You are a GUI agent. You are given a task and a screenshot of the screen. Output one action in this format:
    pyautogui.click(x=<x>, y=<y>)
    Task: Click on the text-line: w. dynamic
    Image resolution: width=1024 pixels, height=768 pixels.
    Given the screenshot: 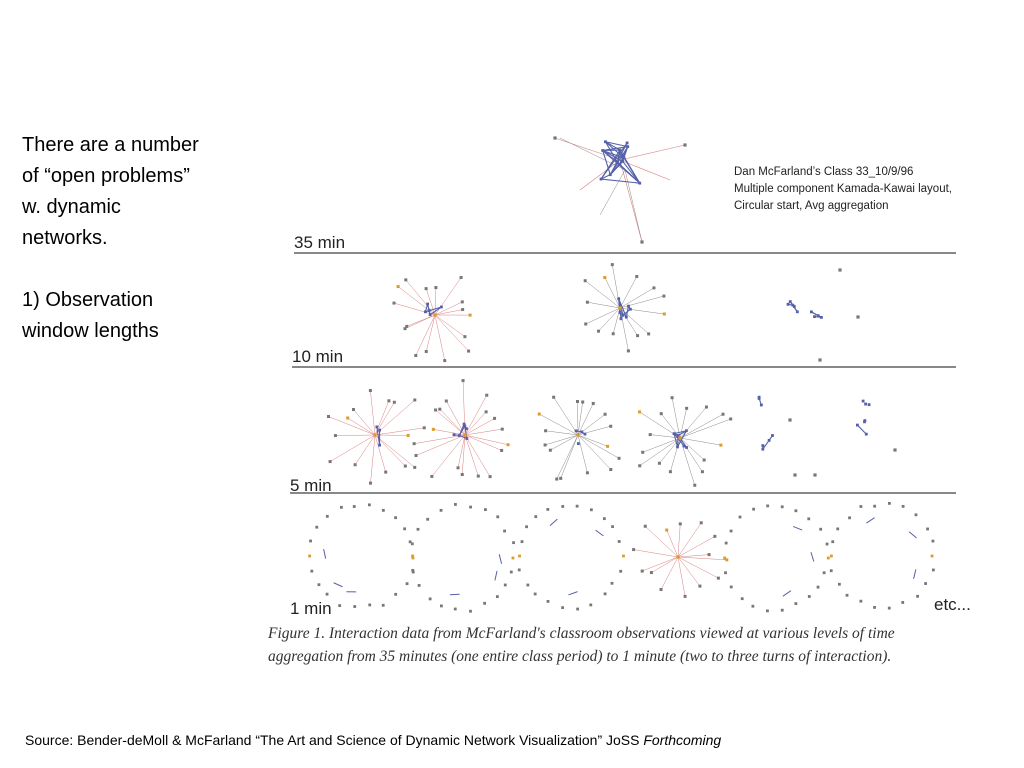 What is the action you would take?
    pyautogui.click(x=71, y=207)
    